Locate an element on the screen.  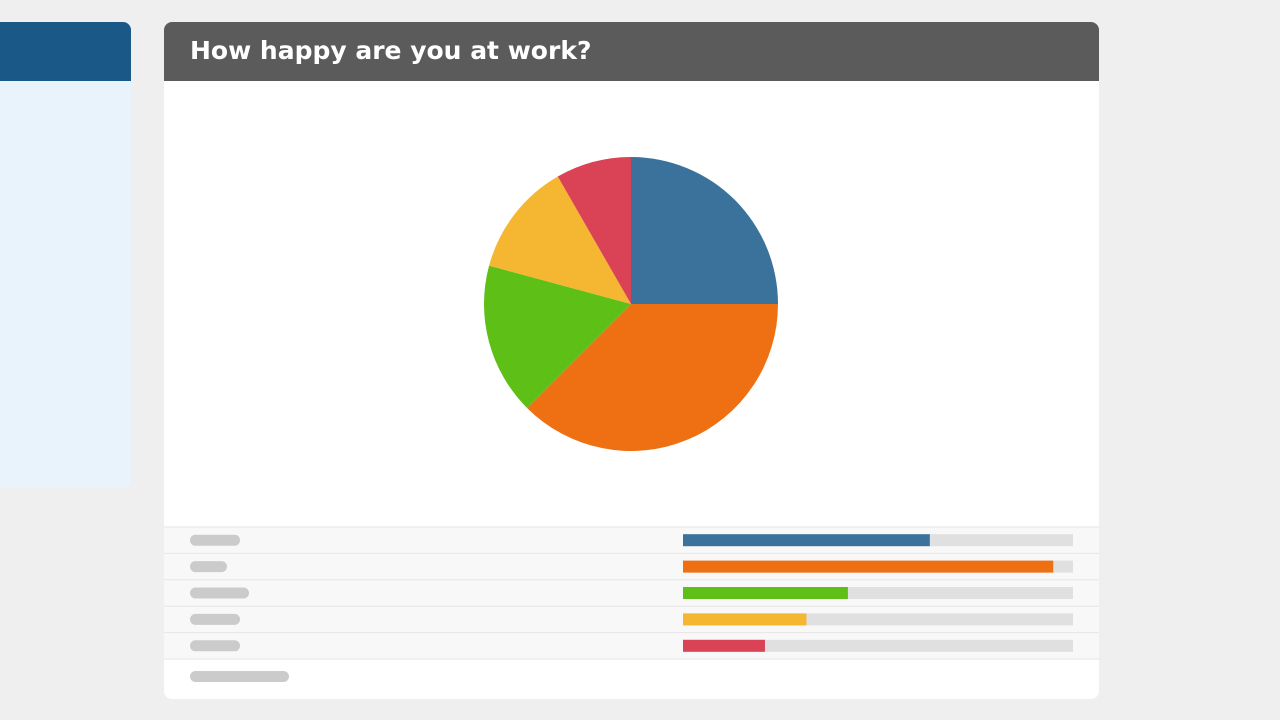
card-header is located at coordinates (631, 51).